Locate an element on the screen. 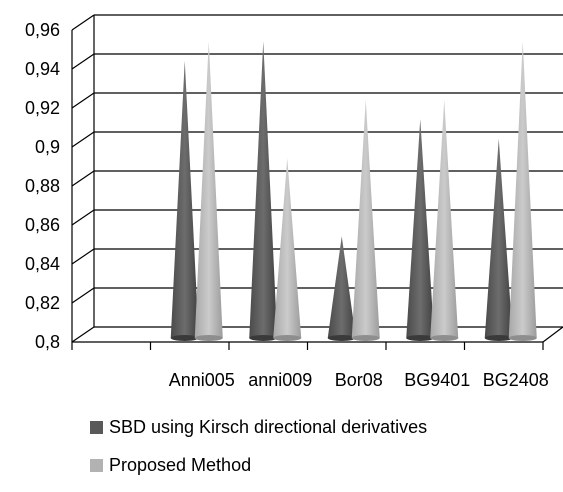 This screenshot has width=563, height=492. x-tick-label: anni009 is located at coordinates (280, 380).